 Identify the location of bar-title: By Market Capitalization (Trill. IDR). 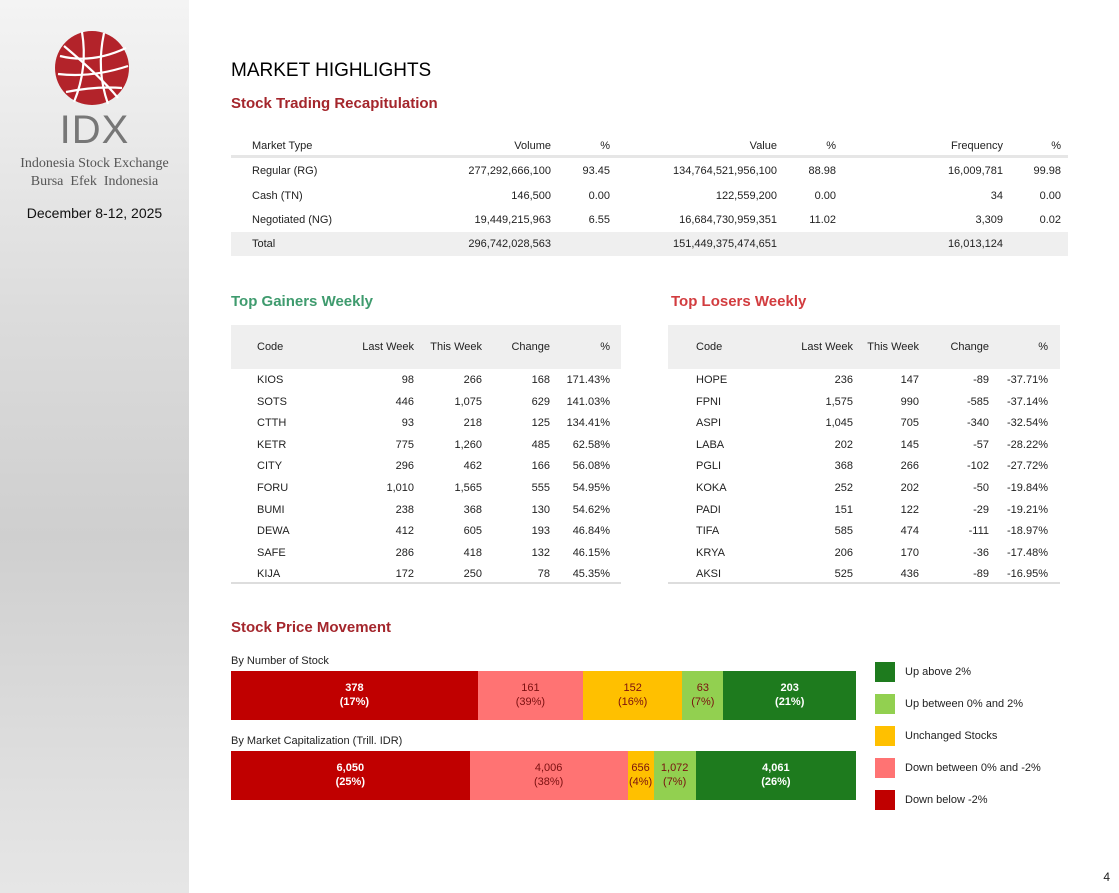
(317, 741).